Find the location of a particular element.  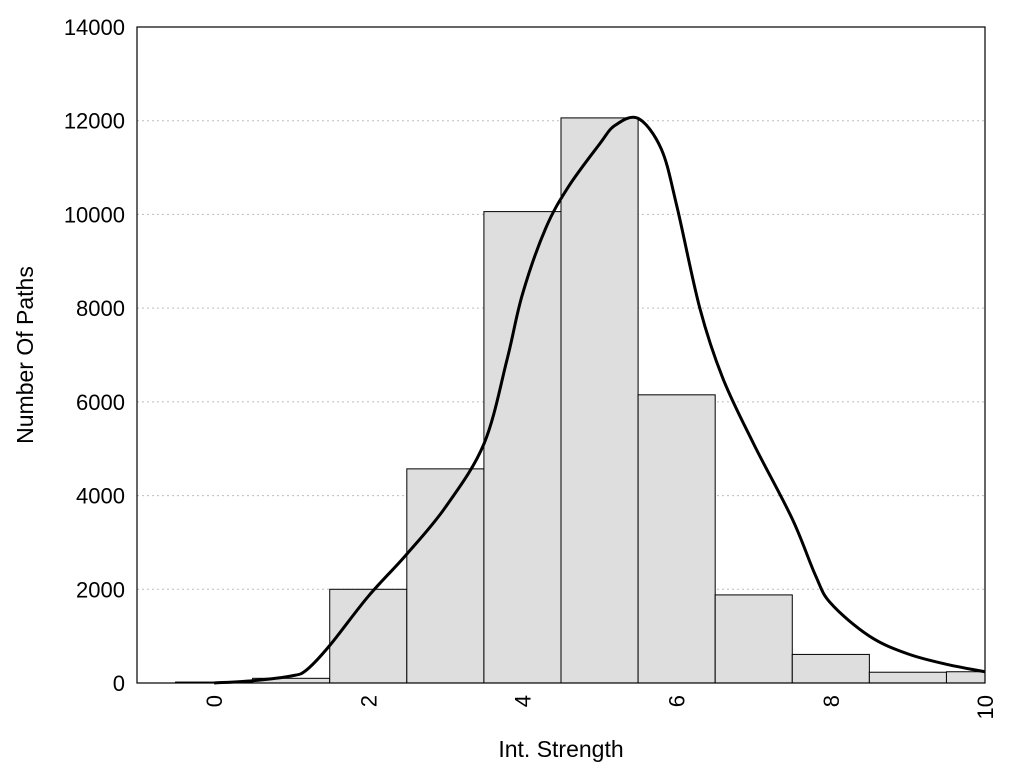

x-tick-label: 8 is located at coordinates (831, 701).